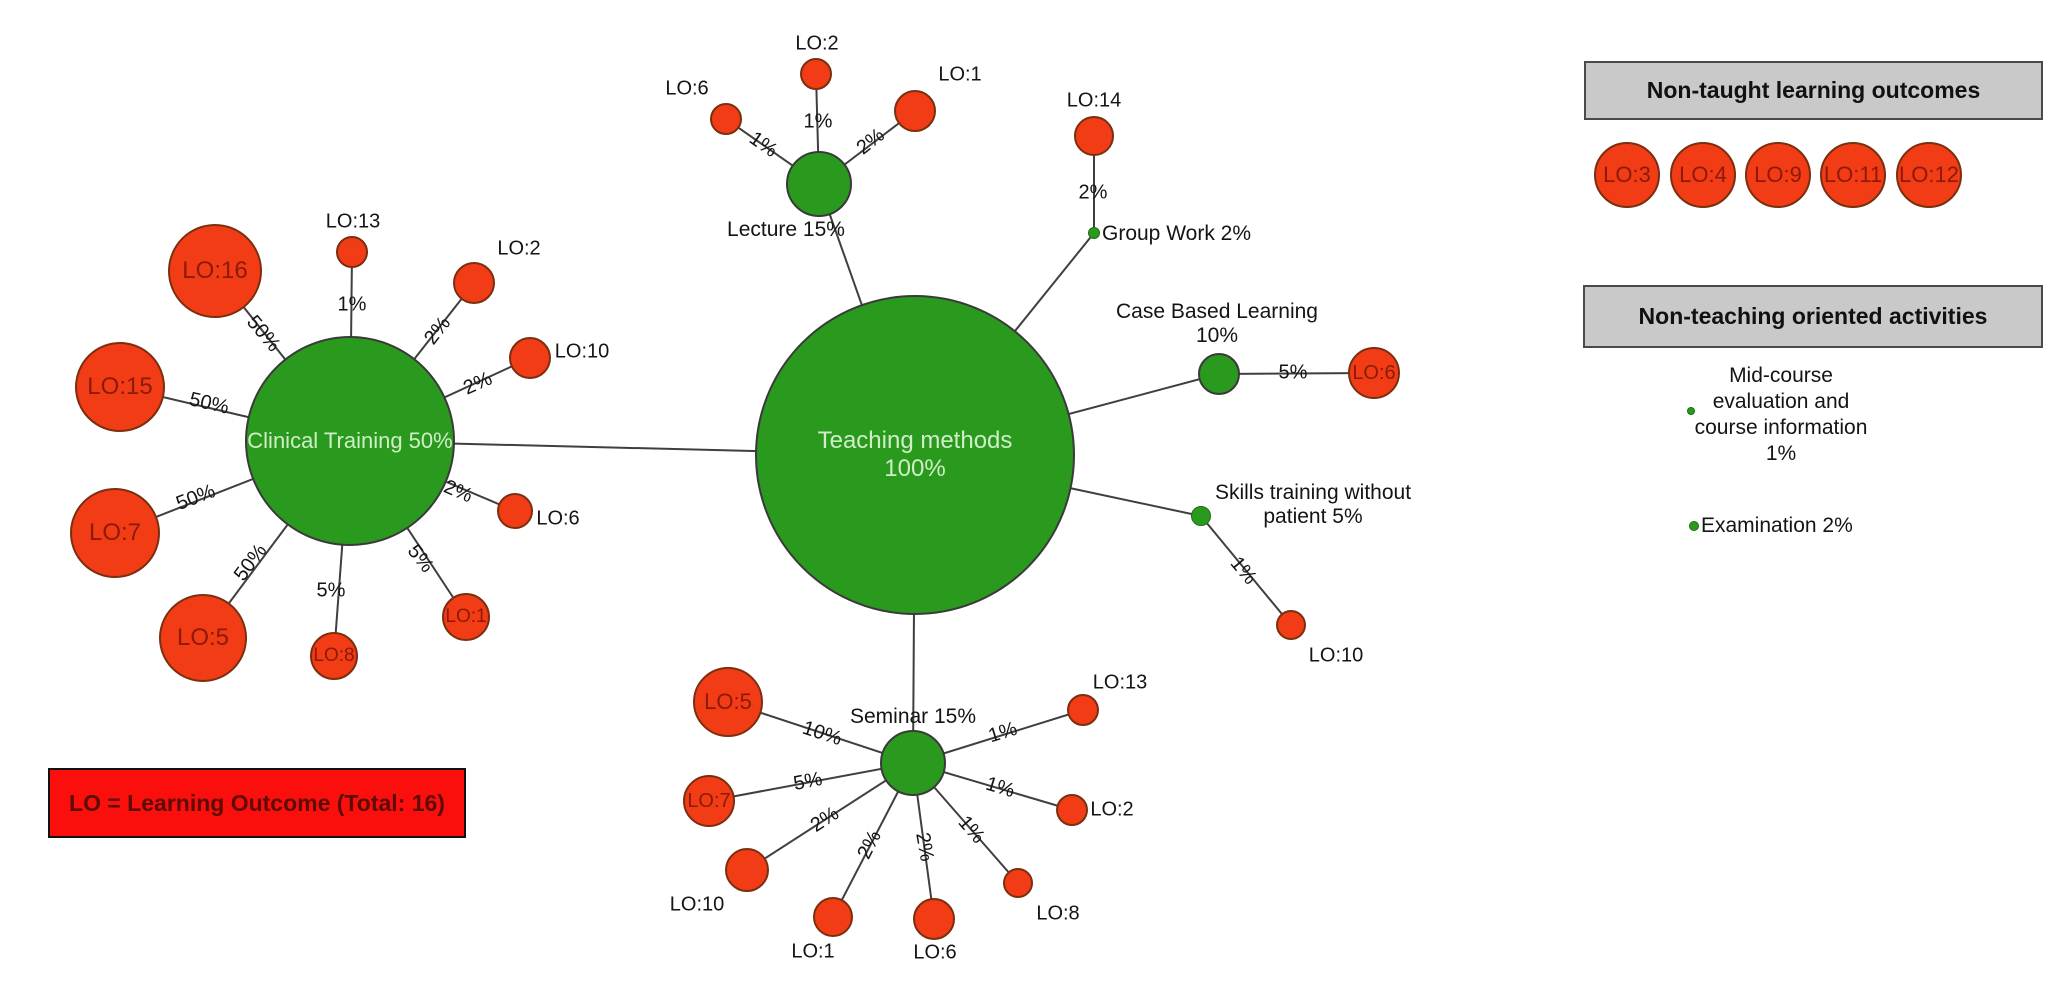 The height and width of the screenshot is (1001, 2059). What do you see at coordinates (1219, 374) in the screenshot?
I see `node-case-based-learning` at bounding box center [1219, 374].